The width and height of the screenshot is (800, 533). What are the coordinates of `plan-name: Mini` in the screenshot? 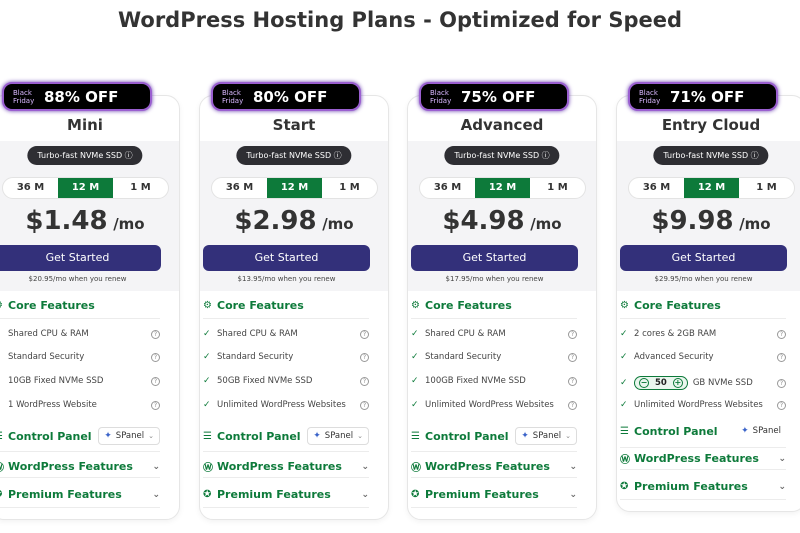 It's located at (85, 125).